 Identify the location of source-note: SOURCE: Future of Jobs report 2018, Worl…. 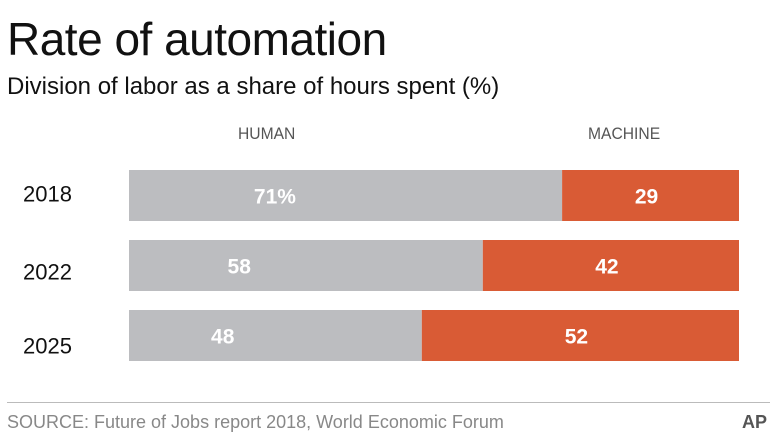
(255, 422).